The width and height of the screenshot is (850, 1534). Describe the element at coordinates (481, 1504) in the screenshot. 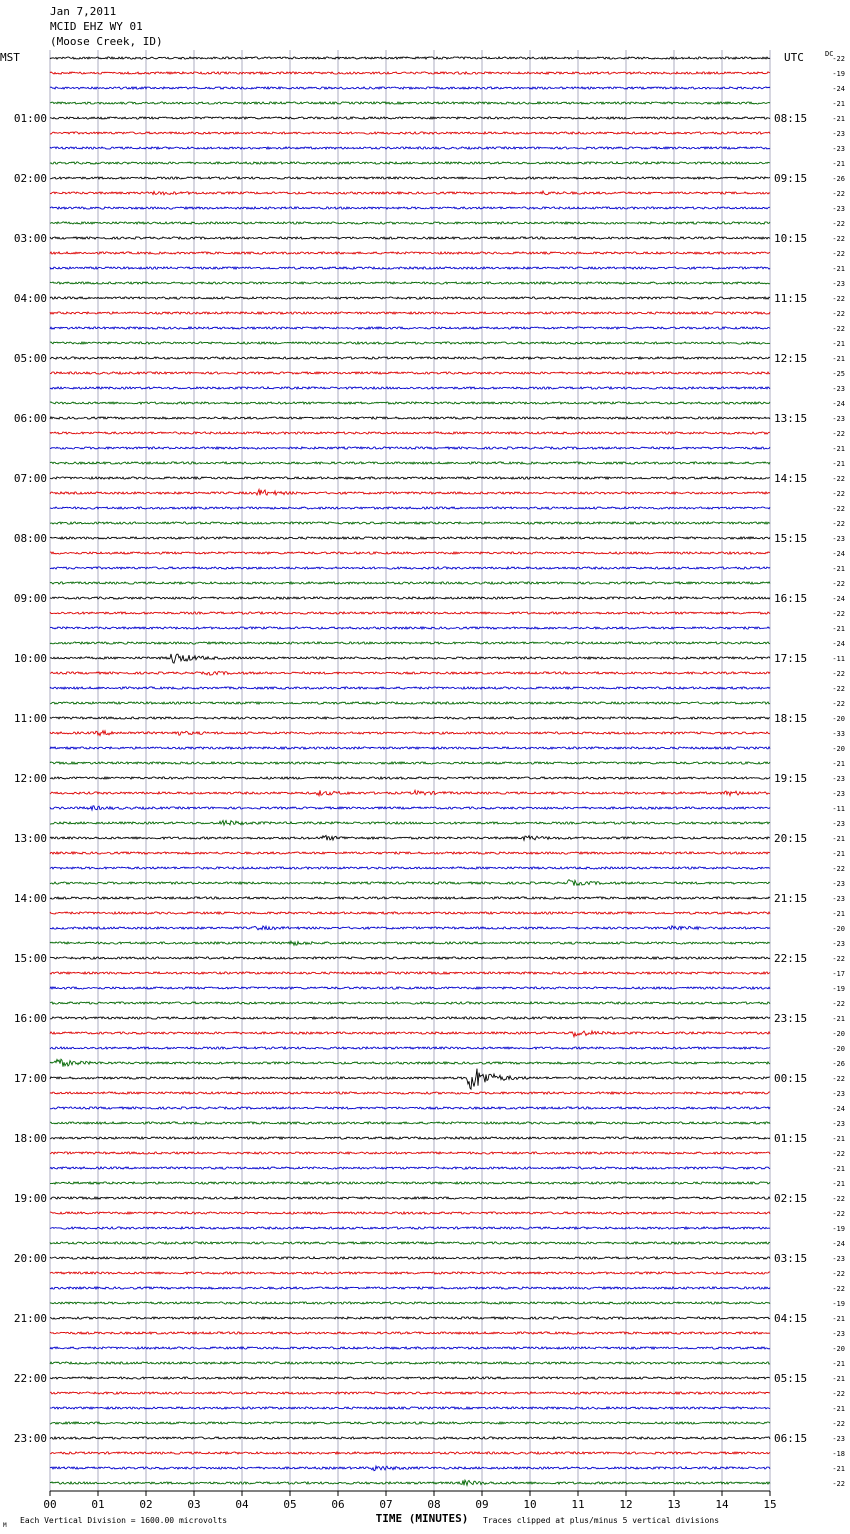

I see `x-tick-label: 09` at that location.